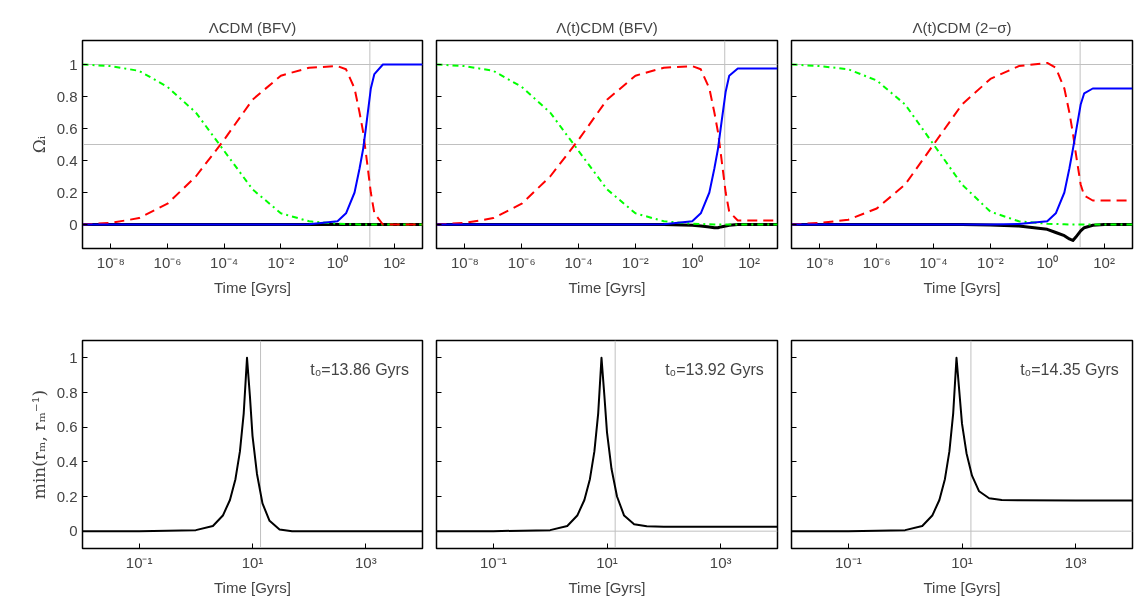  Describe the element at coordinates (1069, 369) in the screenshot. I see `annotation: t₀=14.35 Gyrs` at that location.